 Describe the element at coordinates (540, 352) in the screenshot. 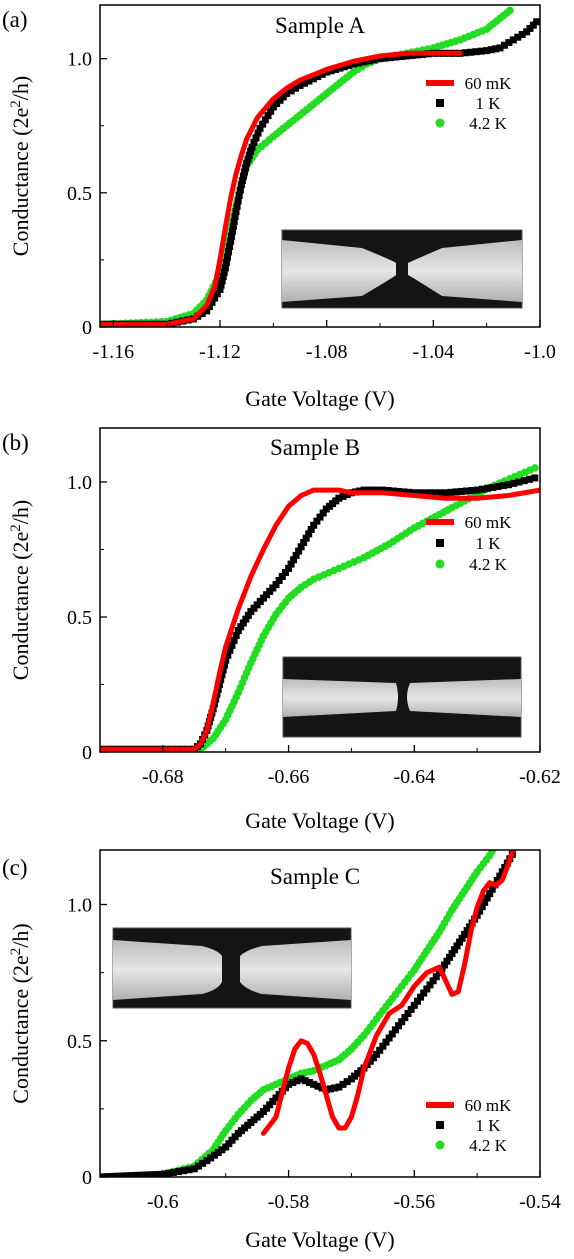

I see `x-tick-label: -1.0` at that location.